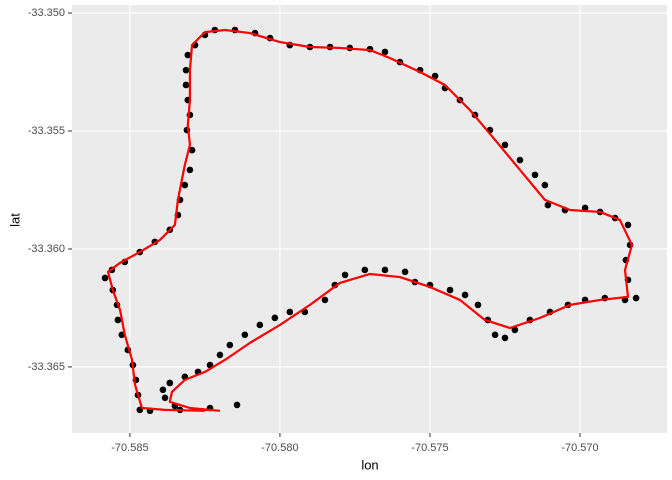 Image resolution: width=672 pixels, height=480 pixels. What do you see at coordinates (579, 448) in the screenshot?
I see `x-tick-label: -70.570` at bounding box center [579, 448].